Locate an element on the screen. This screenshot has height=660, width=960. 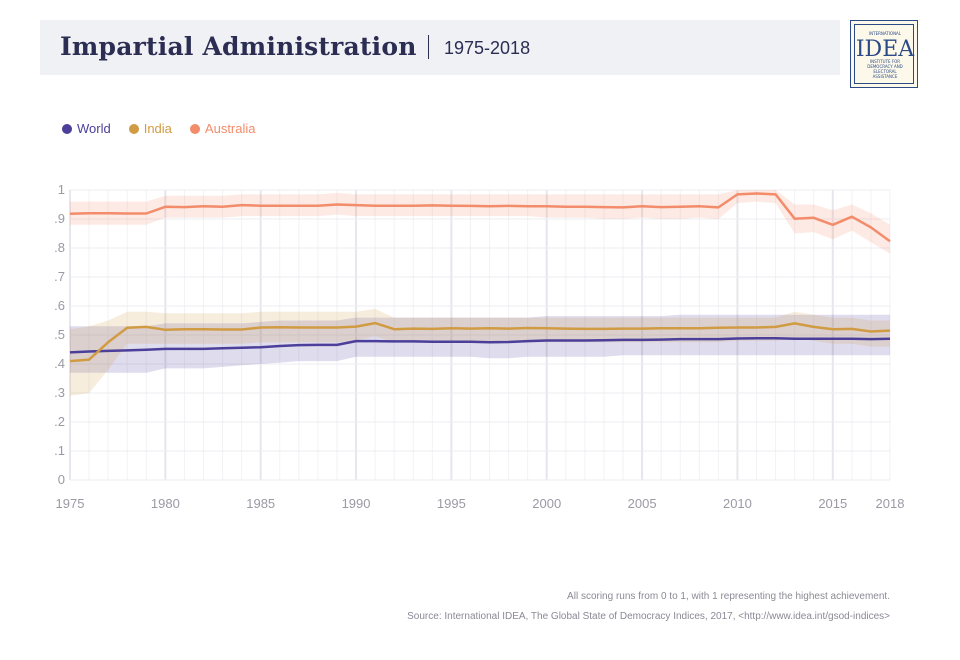
legend-item-australia: Australia is located at coordinates (222, 128).